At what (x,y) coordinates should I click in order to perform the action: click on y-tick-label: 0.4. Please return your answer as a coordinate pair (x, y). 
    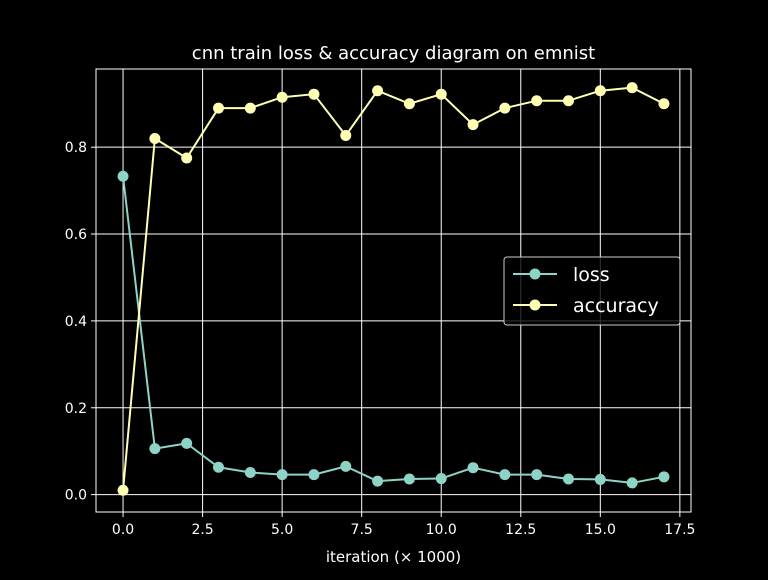
    Looking at the image, I should click on (76, 322).